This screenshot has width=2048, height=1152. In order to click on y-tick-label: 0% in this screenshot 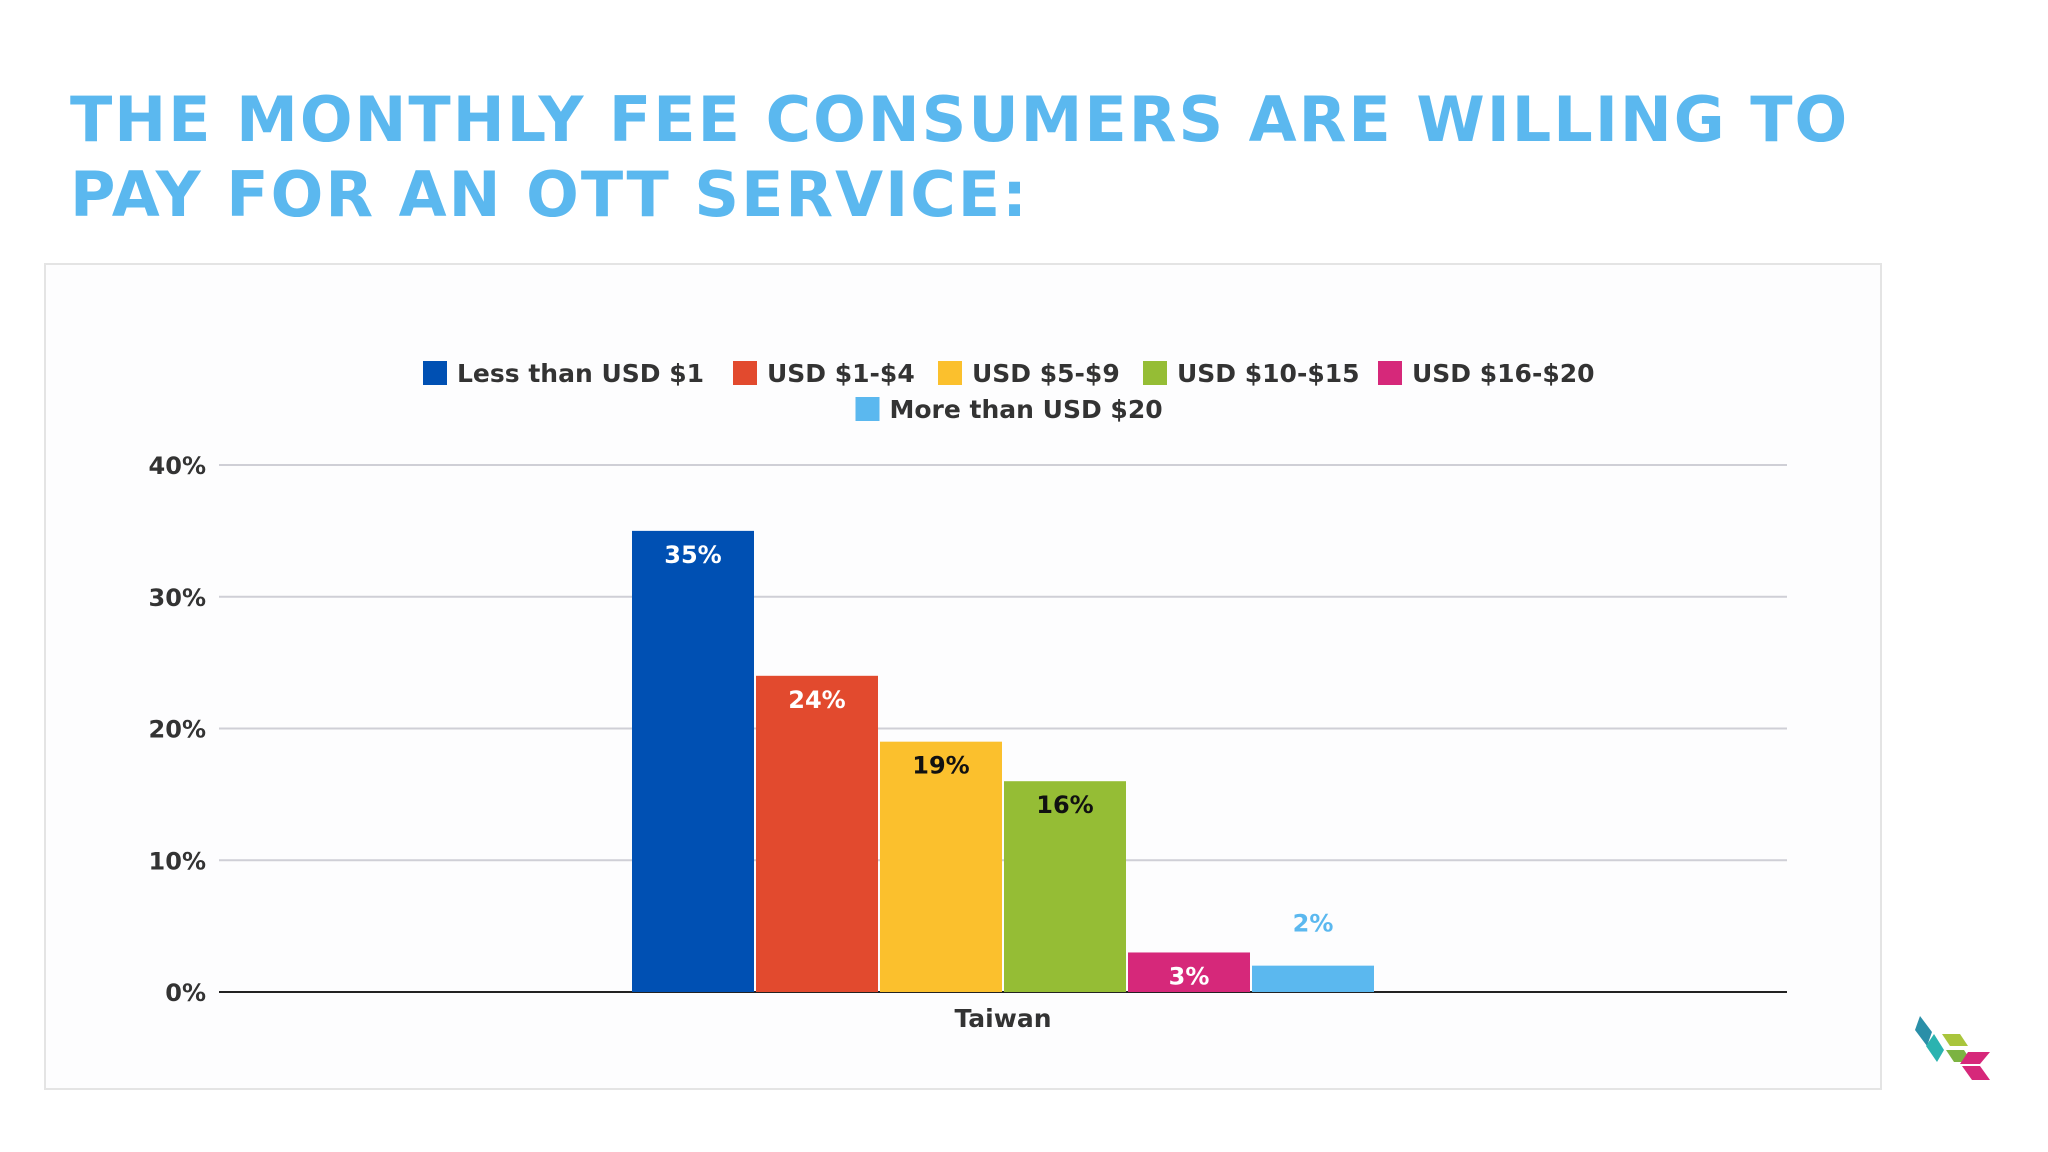, I will do `click(185, 993)`.